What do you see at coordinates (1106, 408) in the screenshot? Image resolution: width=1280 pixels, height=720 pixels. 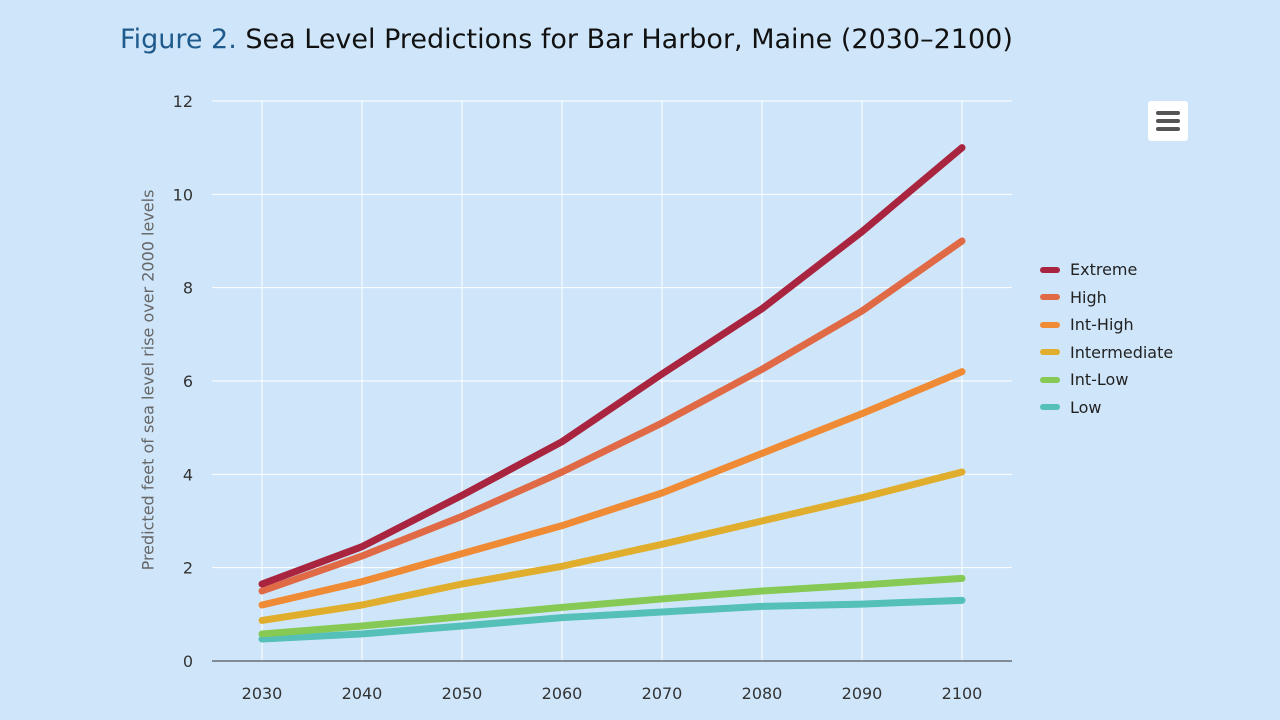 I see `legend-item: Low` at bounding box center [1106, 408].